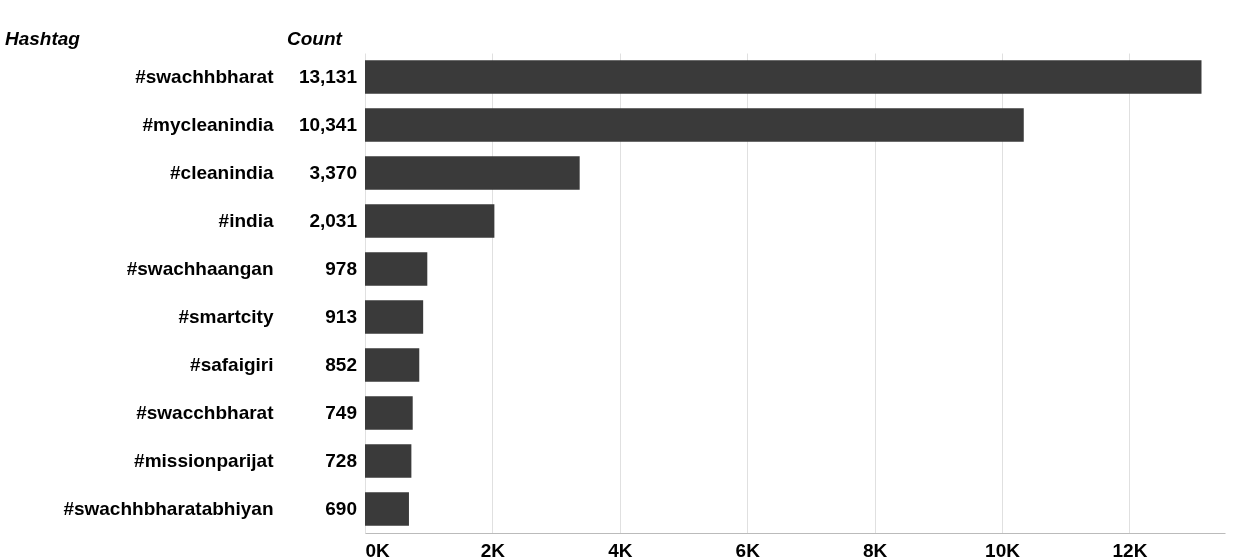 This screenshot has width=1250, height=557. Describe the element at coordinates (208, 124) in the screenshot. I see `y-tick-label: #mycleanindia` at that location.